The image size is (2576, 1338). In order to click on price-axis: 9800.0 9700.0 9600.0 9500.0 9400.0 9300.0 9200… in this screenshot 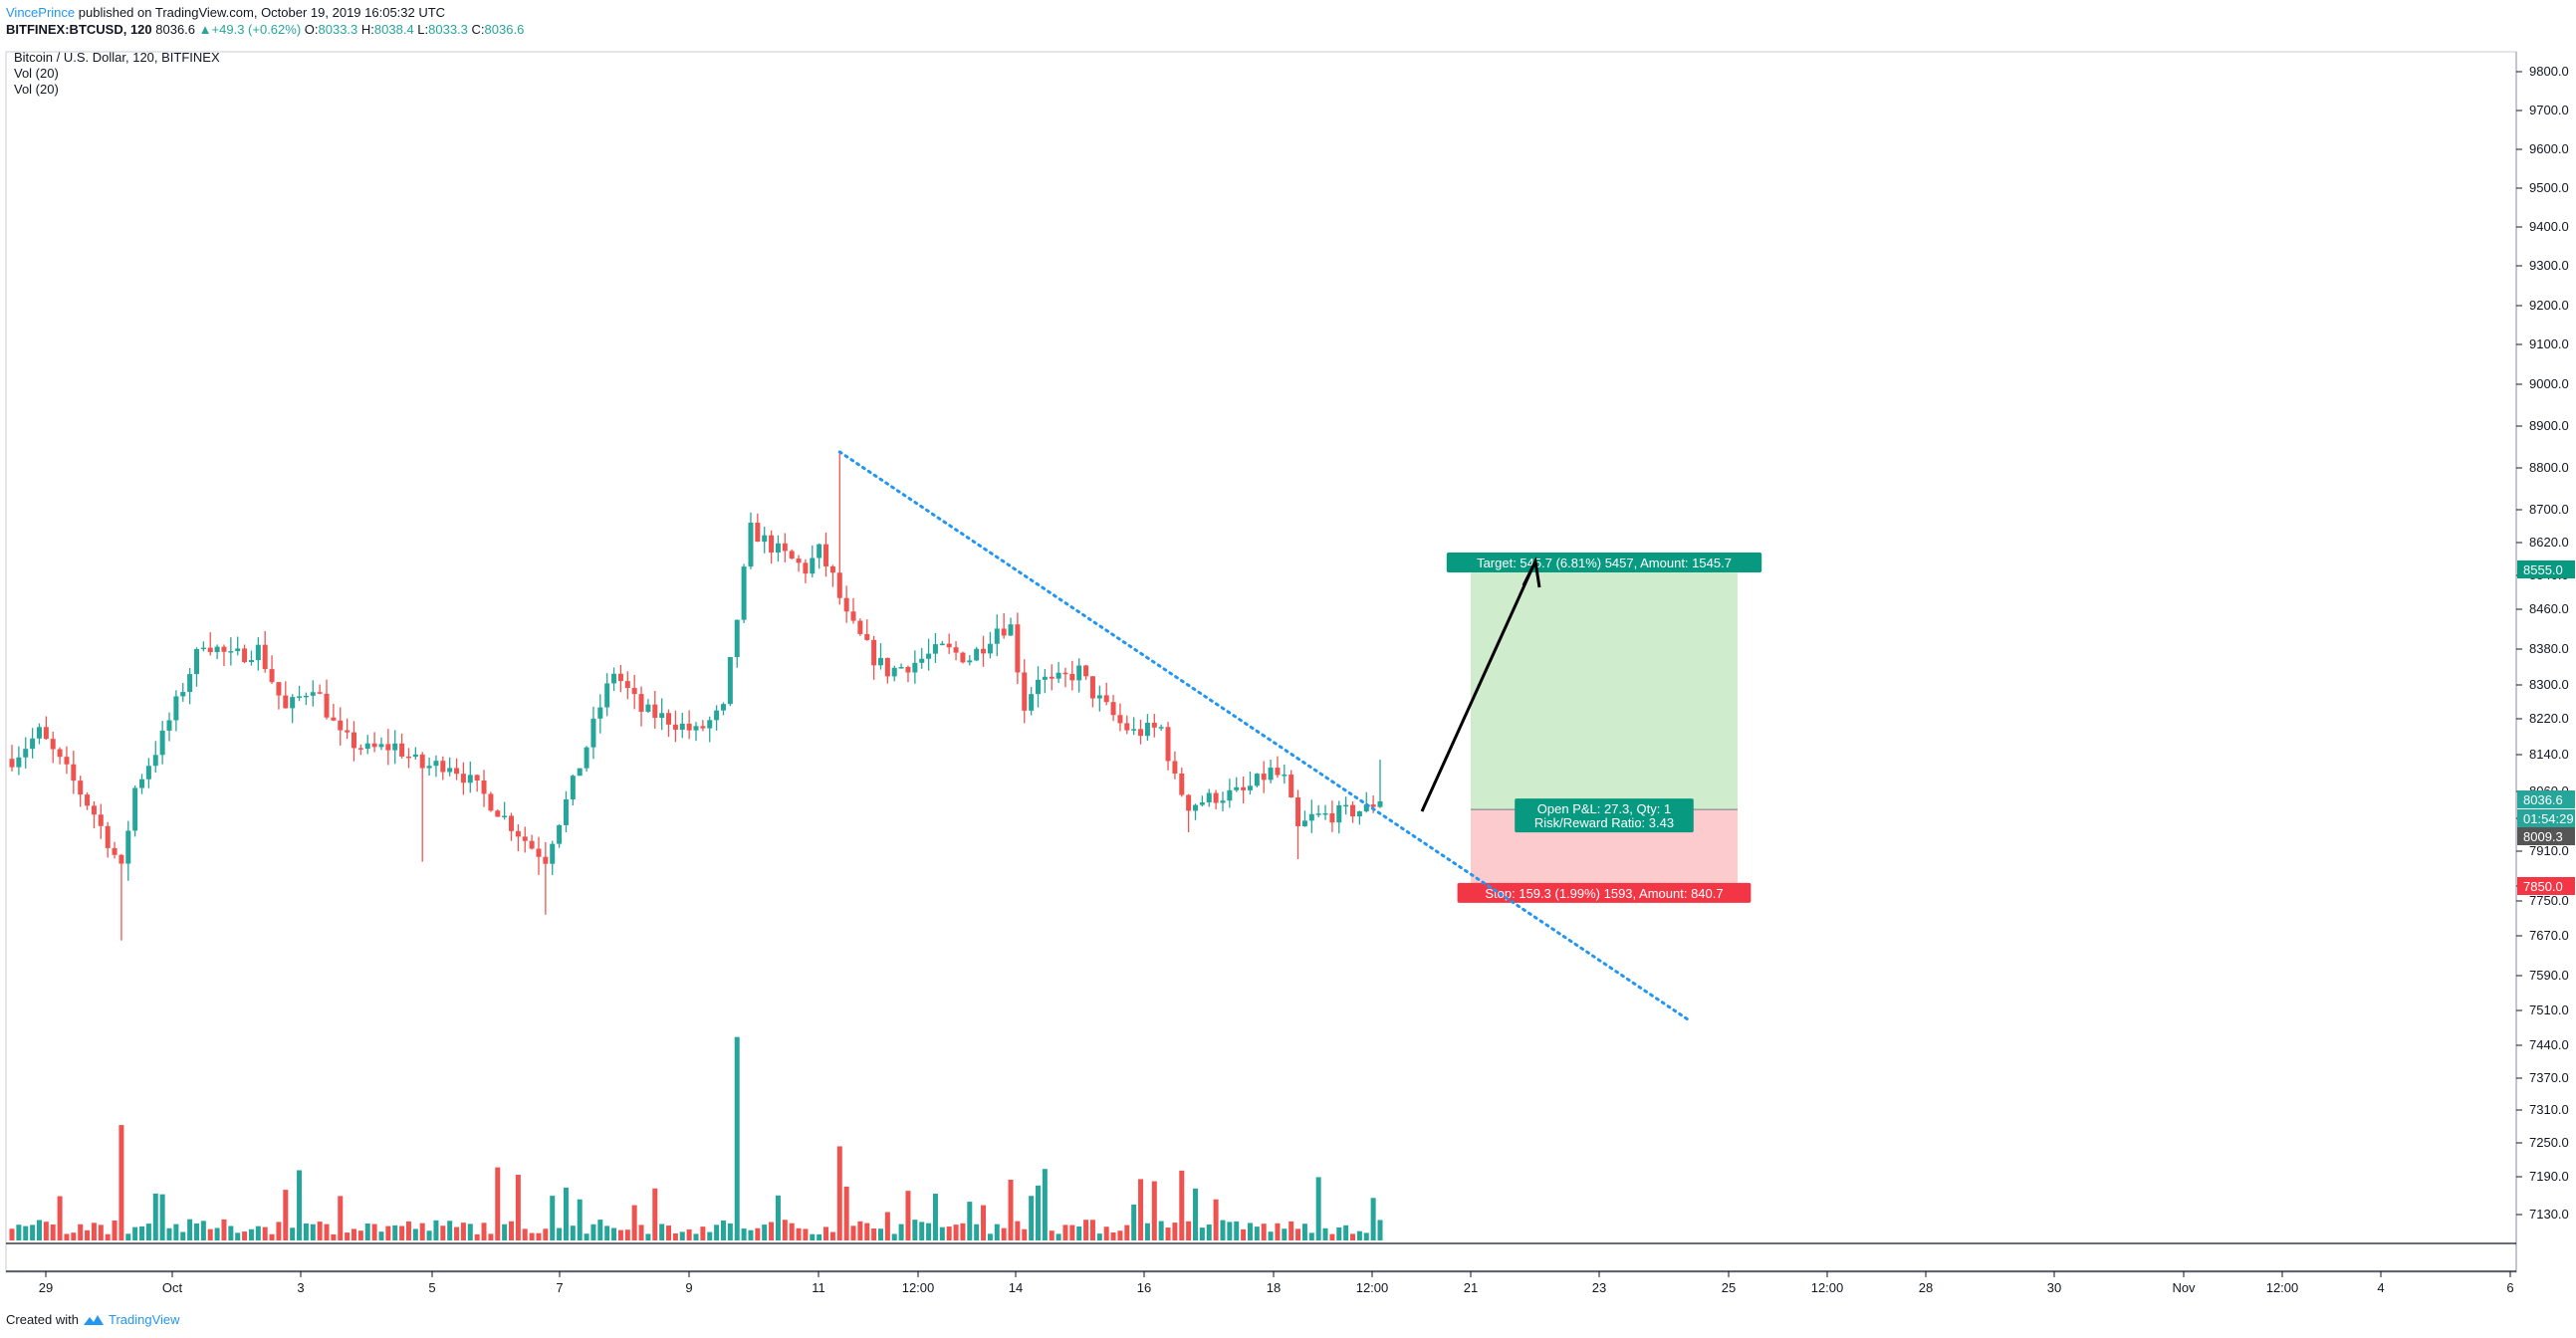, I will do `click(2545, 643)`.